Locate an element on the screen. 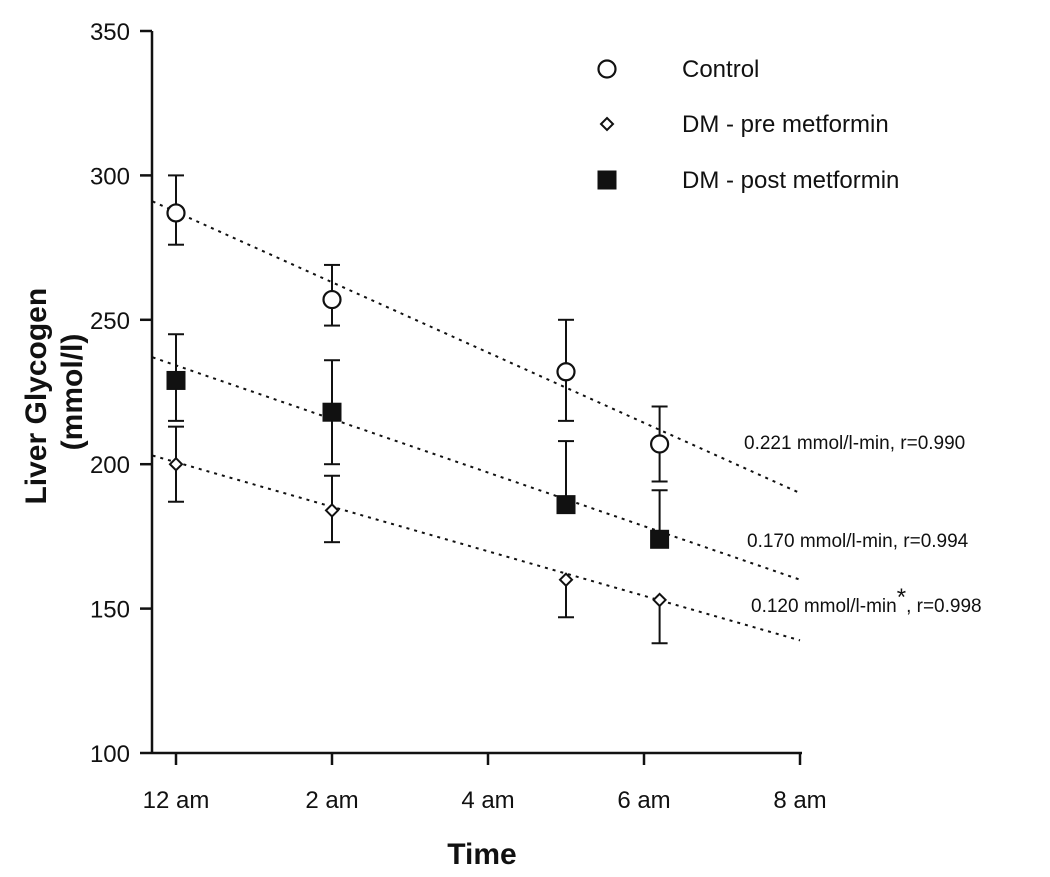  fit-line is located at coordinates (476, 548).